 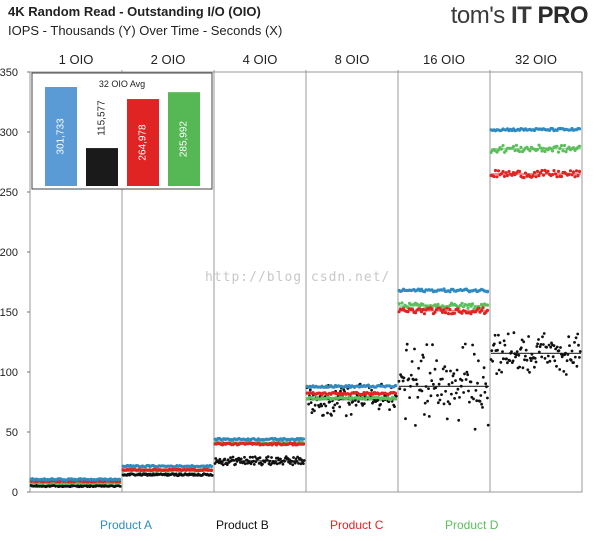 I want to click on inset-bar-label: 285,992, so click(x=184, y=139).